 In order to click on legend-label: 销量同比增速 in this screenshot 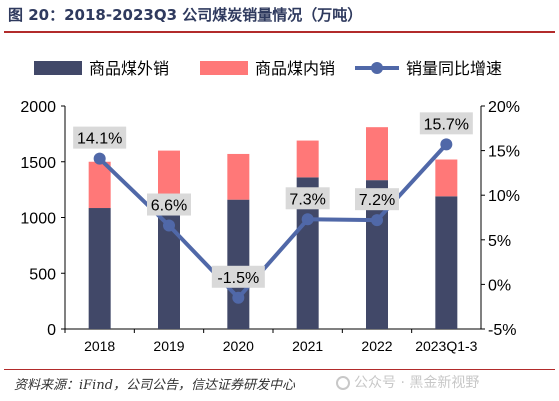, I will do `click(454, 68)`.